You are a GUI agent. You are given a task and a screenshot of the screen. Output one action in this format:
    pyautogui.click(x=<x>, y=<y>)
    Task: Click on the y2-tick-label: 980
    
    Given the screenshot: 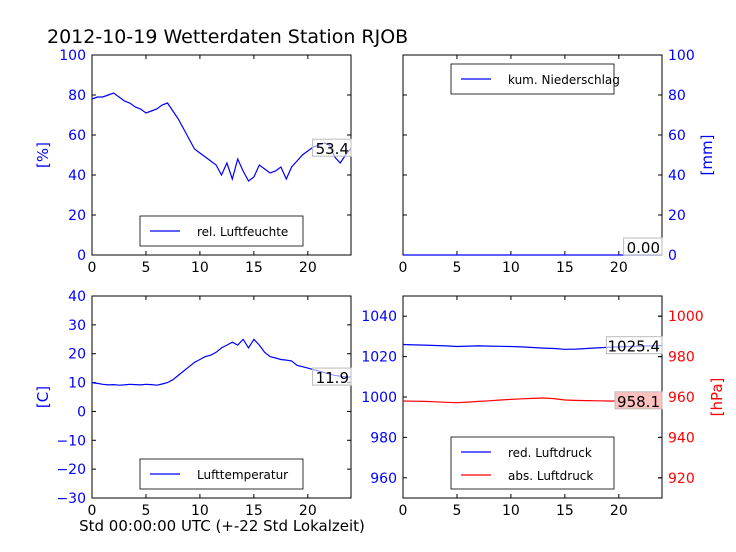 What is the action you would take?
    pyautogui.click(x=681, y=358)
    